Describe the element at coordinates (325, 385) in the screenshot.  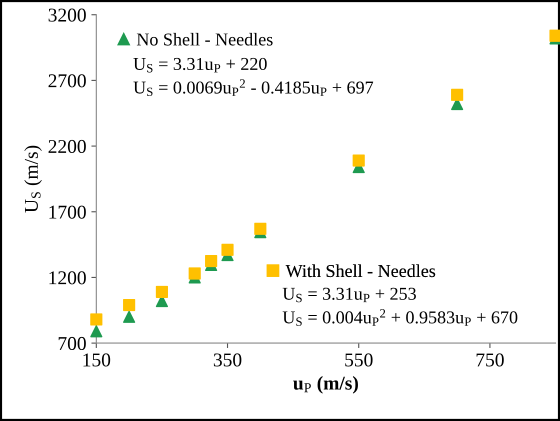
I see `x-axis-title: u$_{P}$ (m/s)` at that location.